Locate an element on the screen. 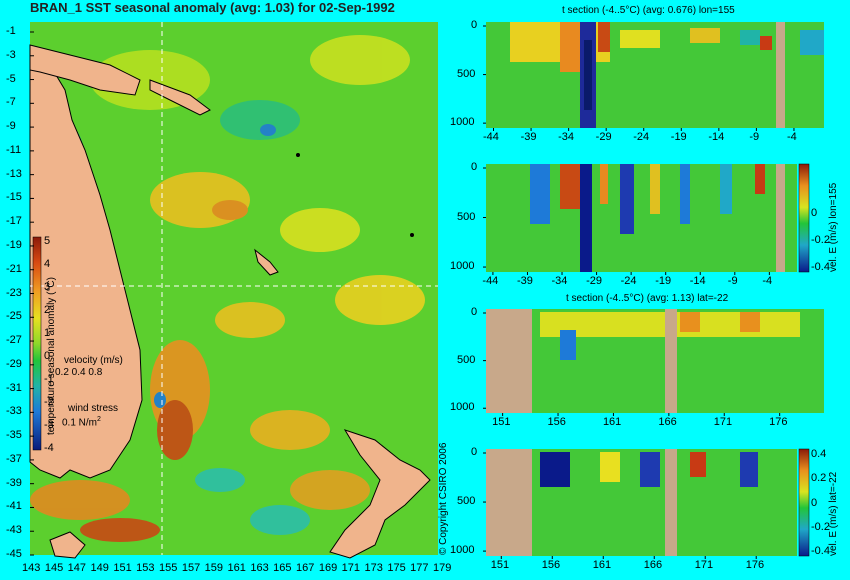 The width and height of the screenshot is (850, 580). map-lon-tick-label: 159 is located at coordinates (214, 568).